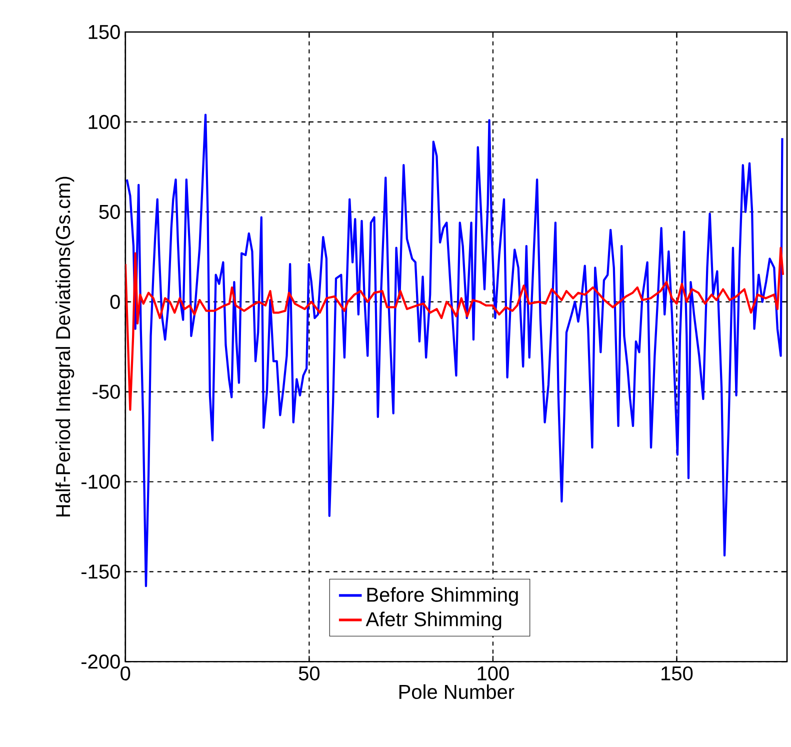 The width and height of the screenshot is (791, 747). Describe the element at coordinates (442, 596) in the screenshot. I see `legend-label: Before Shimming` at that location.